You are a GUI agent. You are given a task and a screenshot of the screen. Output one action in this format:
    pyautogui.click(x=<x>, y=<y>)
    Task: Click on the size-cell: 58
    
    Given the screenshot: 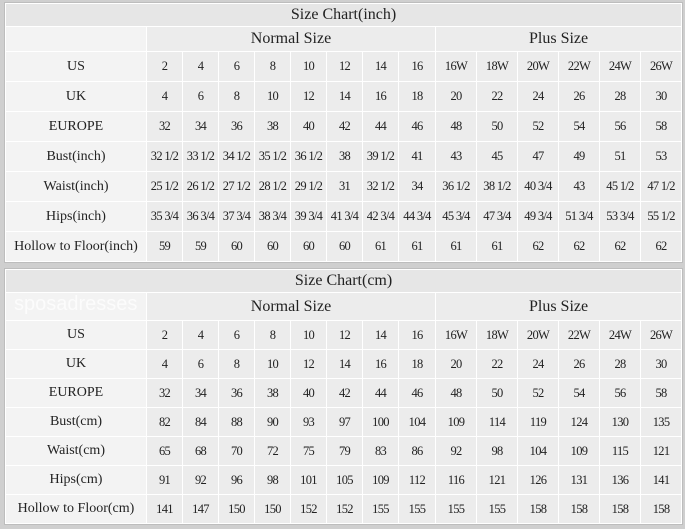 What is the action you would take?
    pyautogui.click(x=661, y=126)
    